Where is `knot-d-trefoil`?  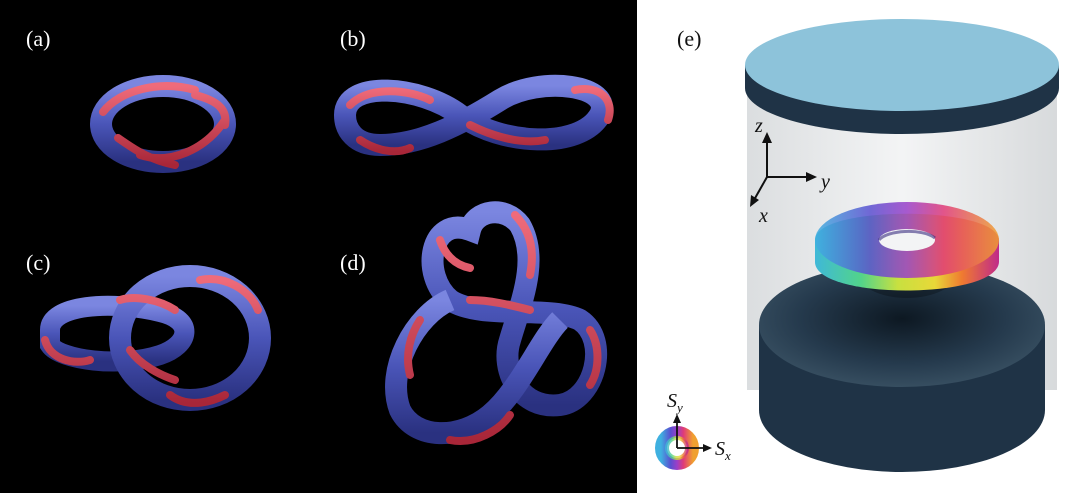
knot-d-trefoil is located at coordinates (496, 323).